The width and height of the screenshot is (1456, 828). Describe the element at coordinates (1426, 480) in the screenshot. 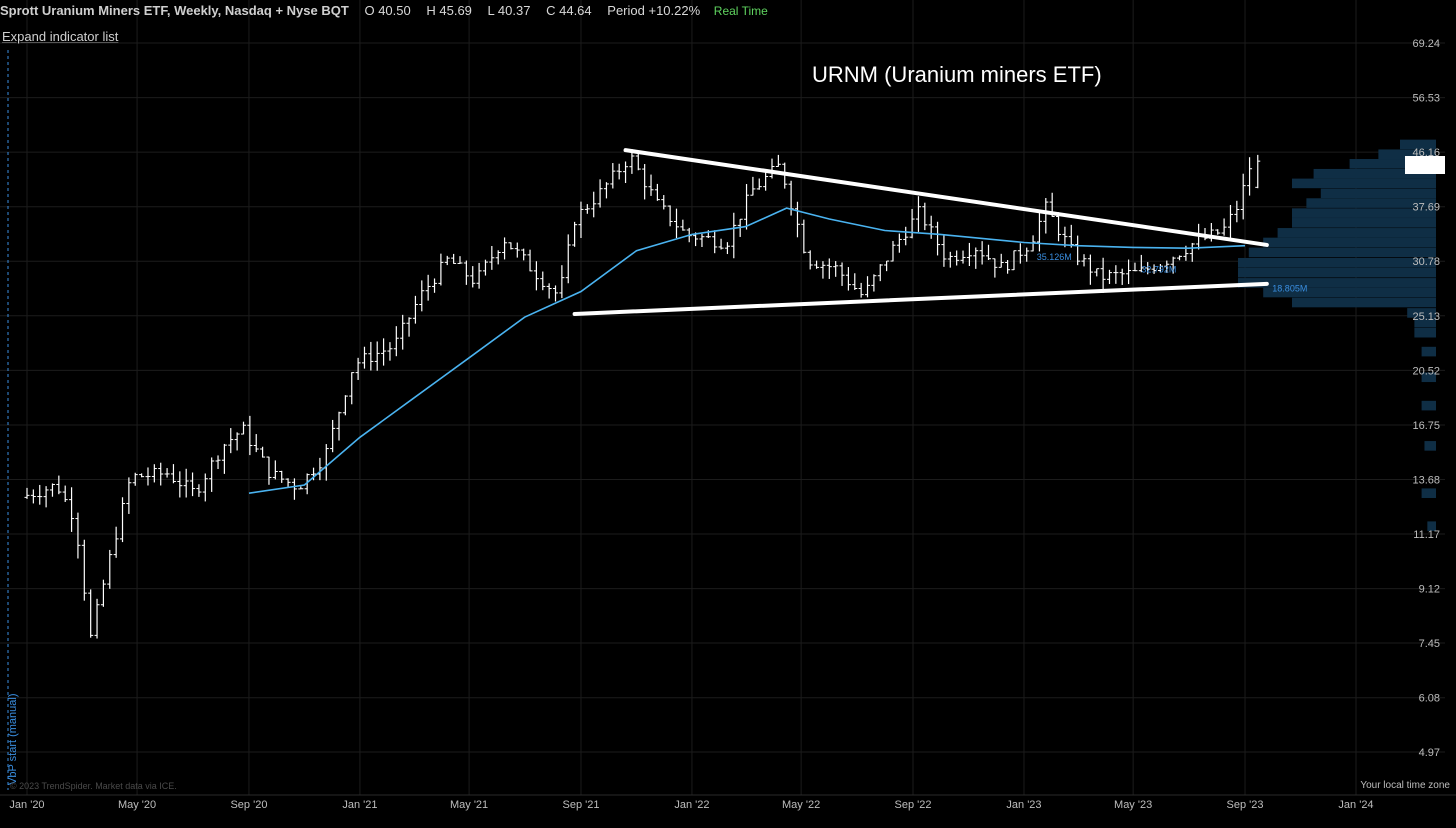

I see `y-tick-label: 13.68` at that location.